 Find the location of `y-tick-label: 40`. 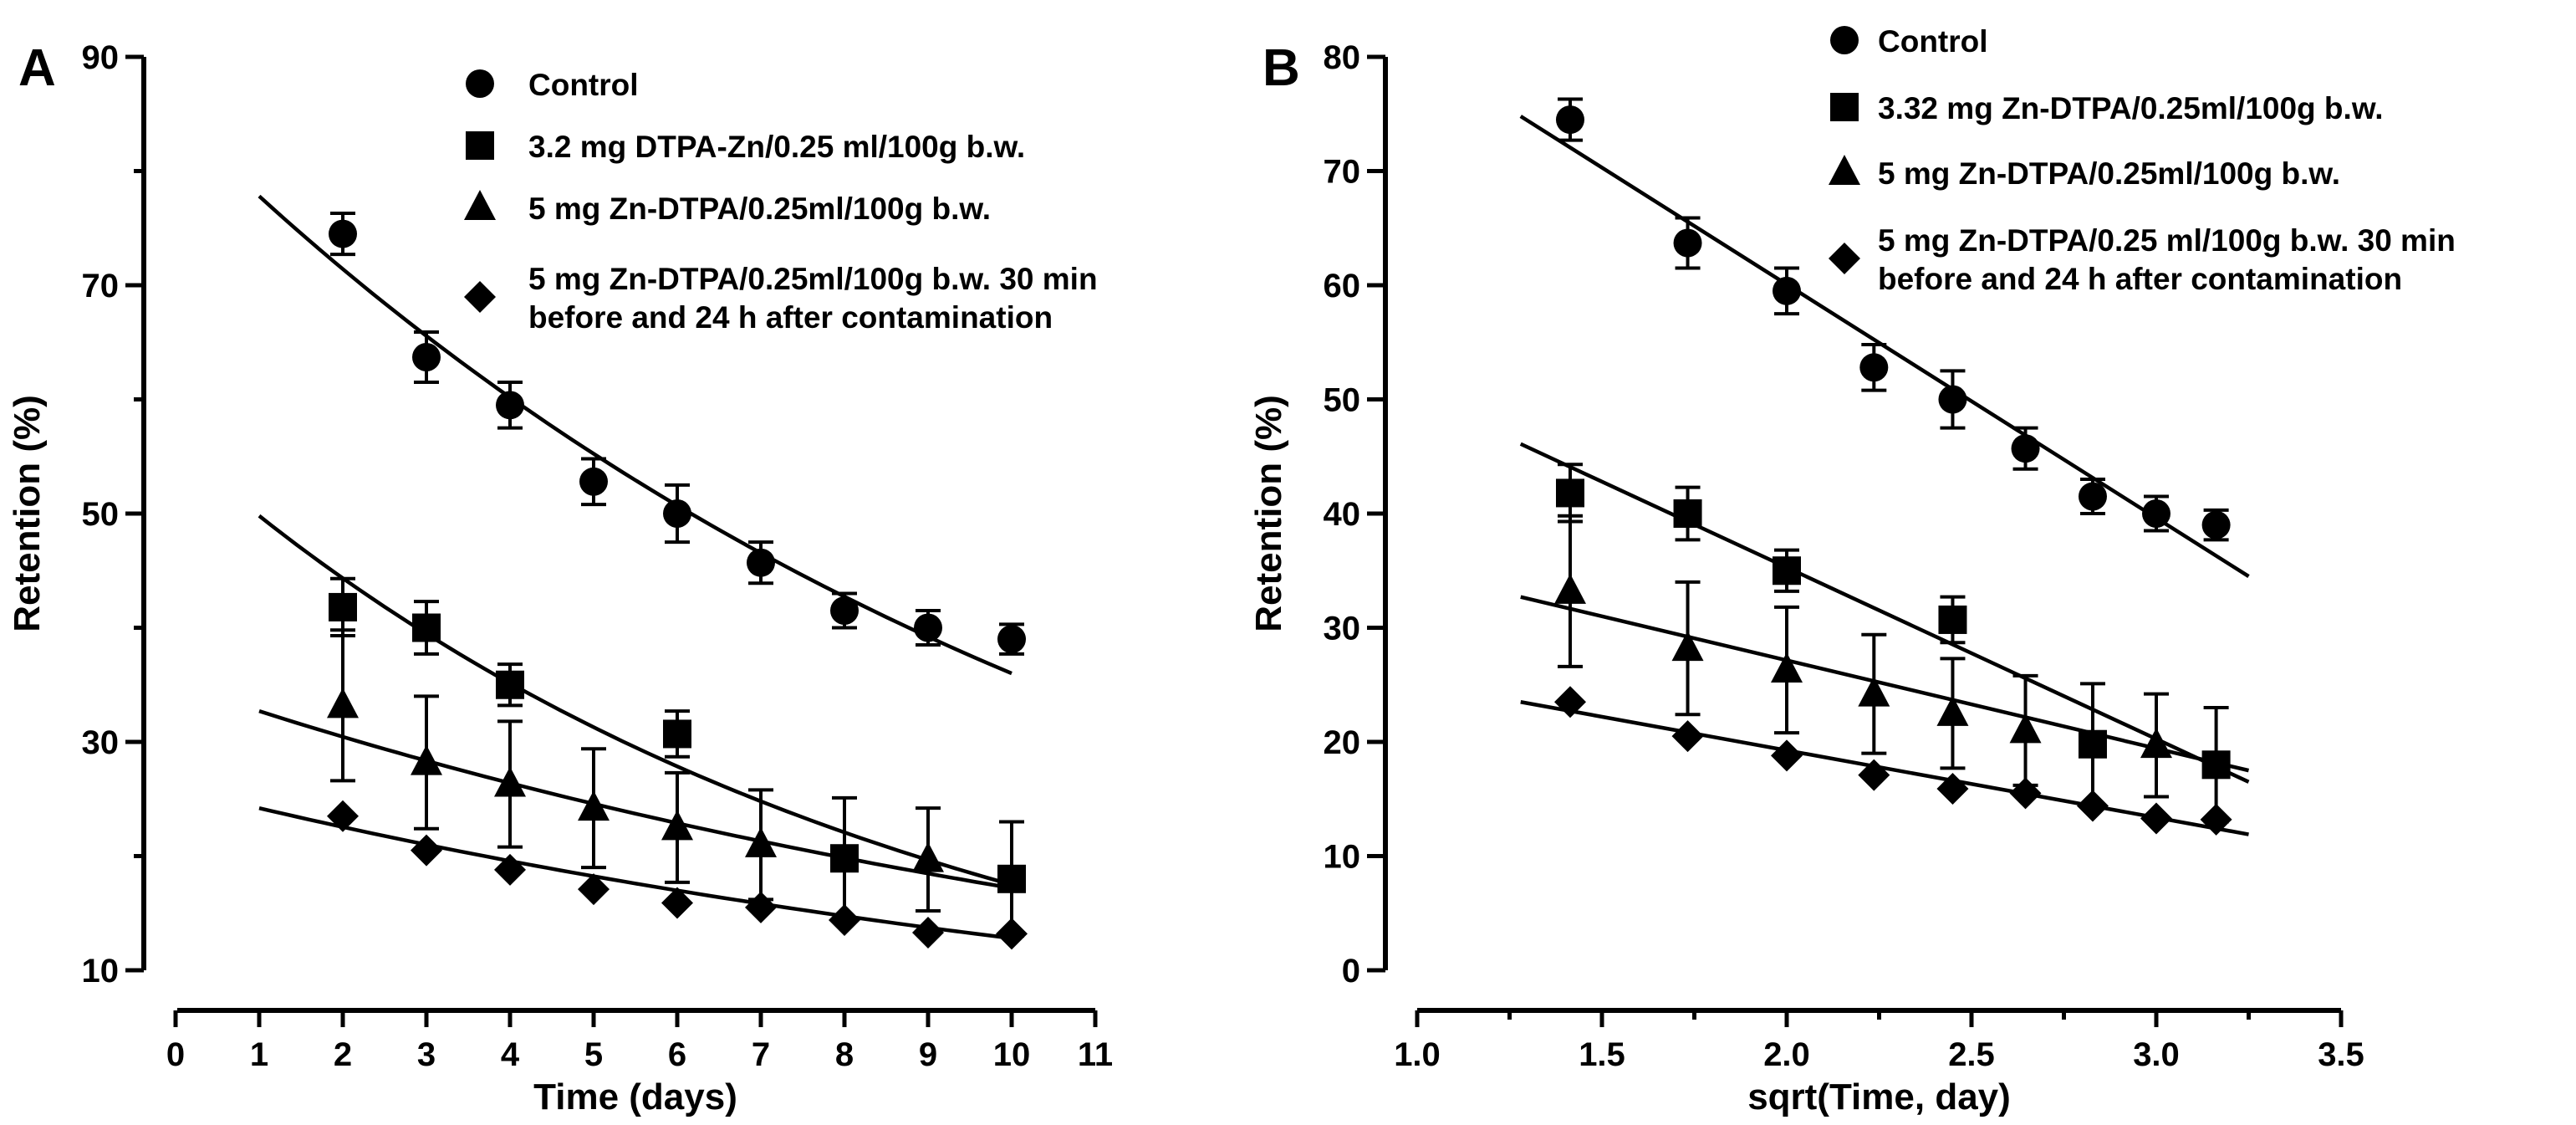

y-tick-label: 40 is located at coordinates (1343, 514).